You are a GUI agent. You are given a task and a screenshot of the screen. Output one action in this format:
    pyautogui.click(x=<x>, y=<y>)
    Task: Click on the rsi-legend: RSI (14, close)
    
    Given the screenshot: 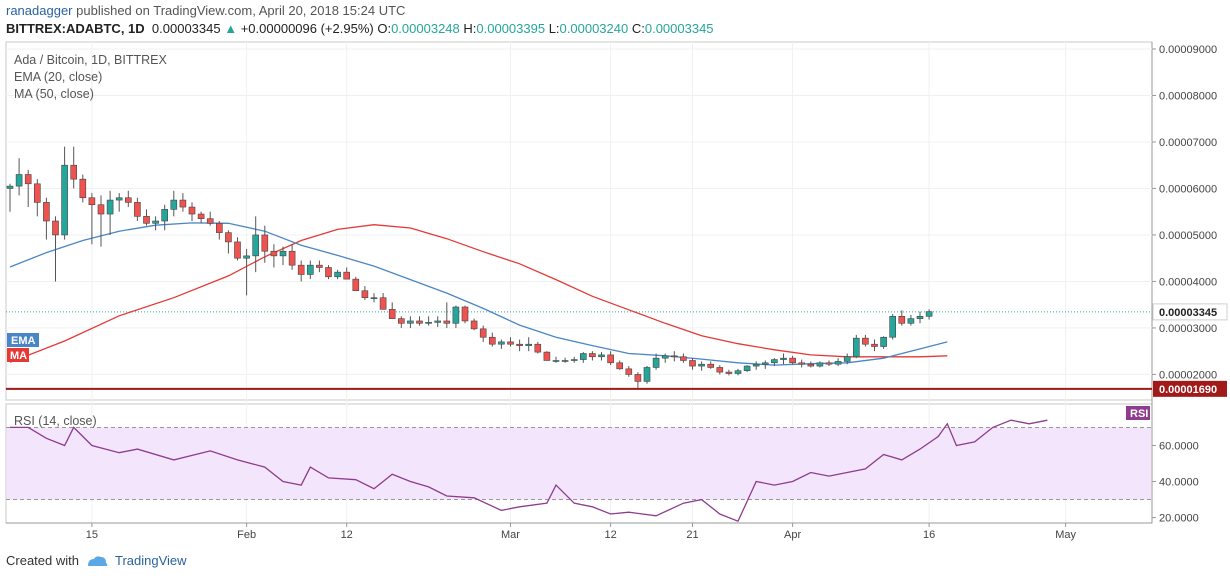 What is the action you would take?
    pyautogui.click(x=55, y=421)
    